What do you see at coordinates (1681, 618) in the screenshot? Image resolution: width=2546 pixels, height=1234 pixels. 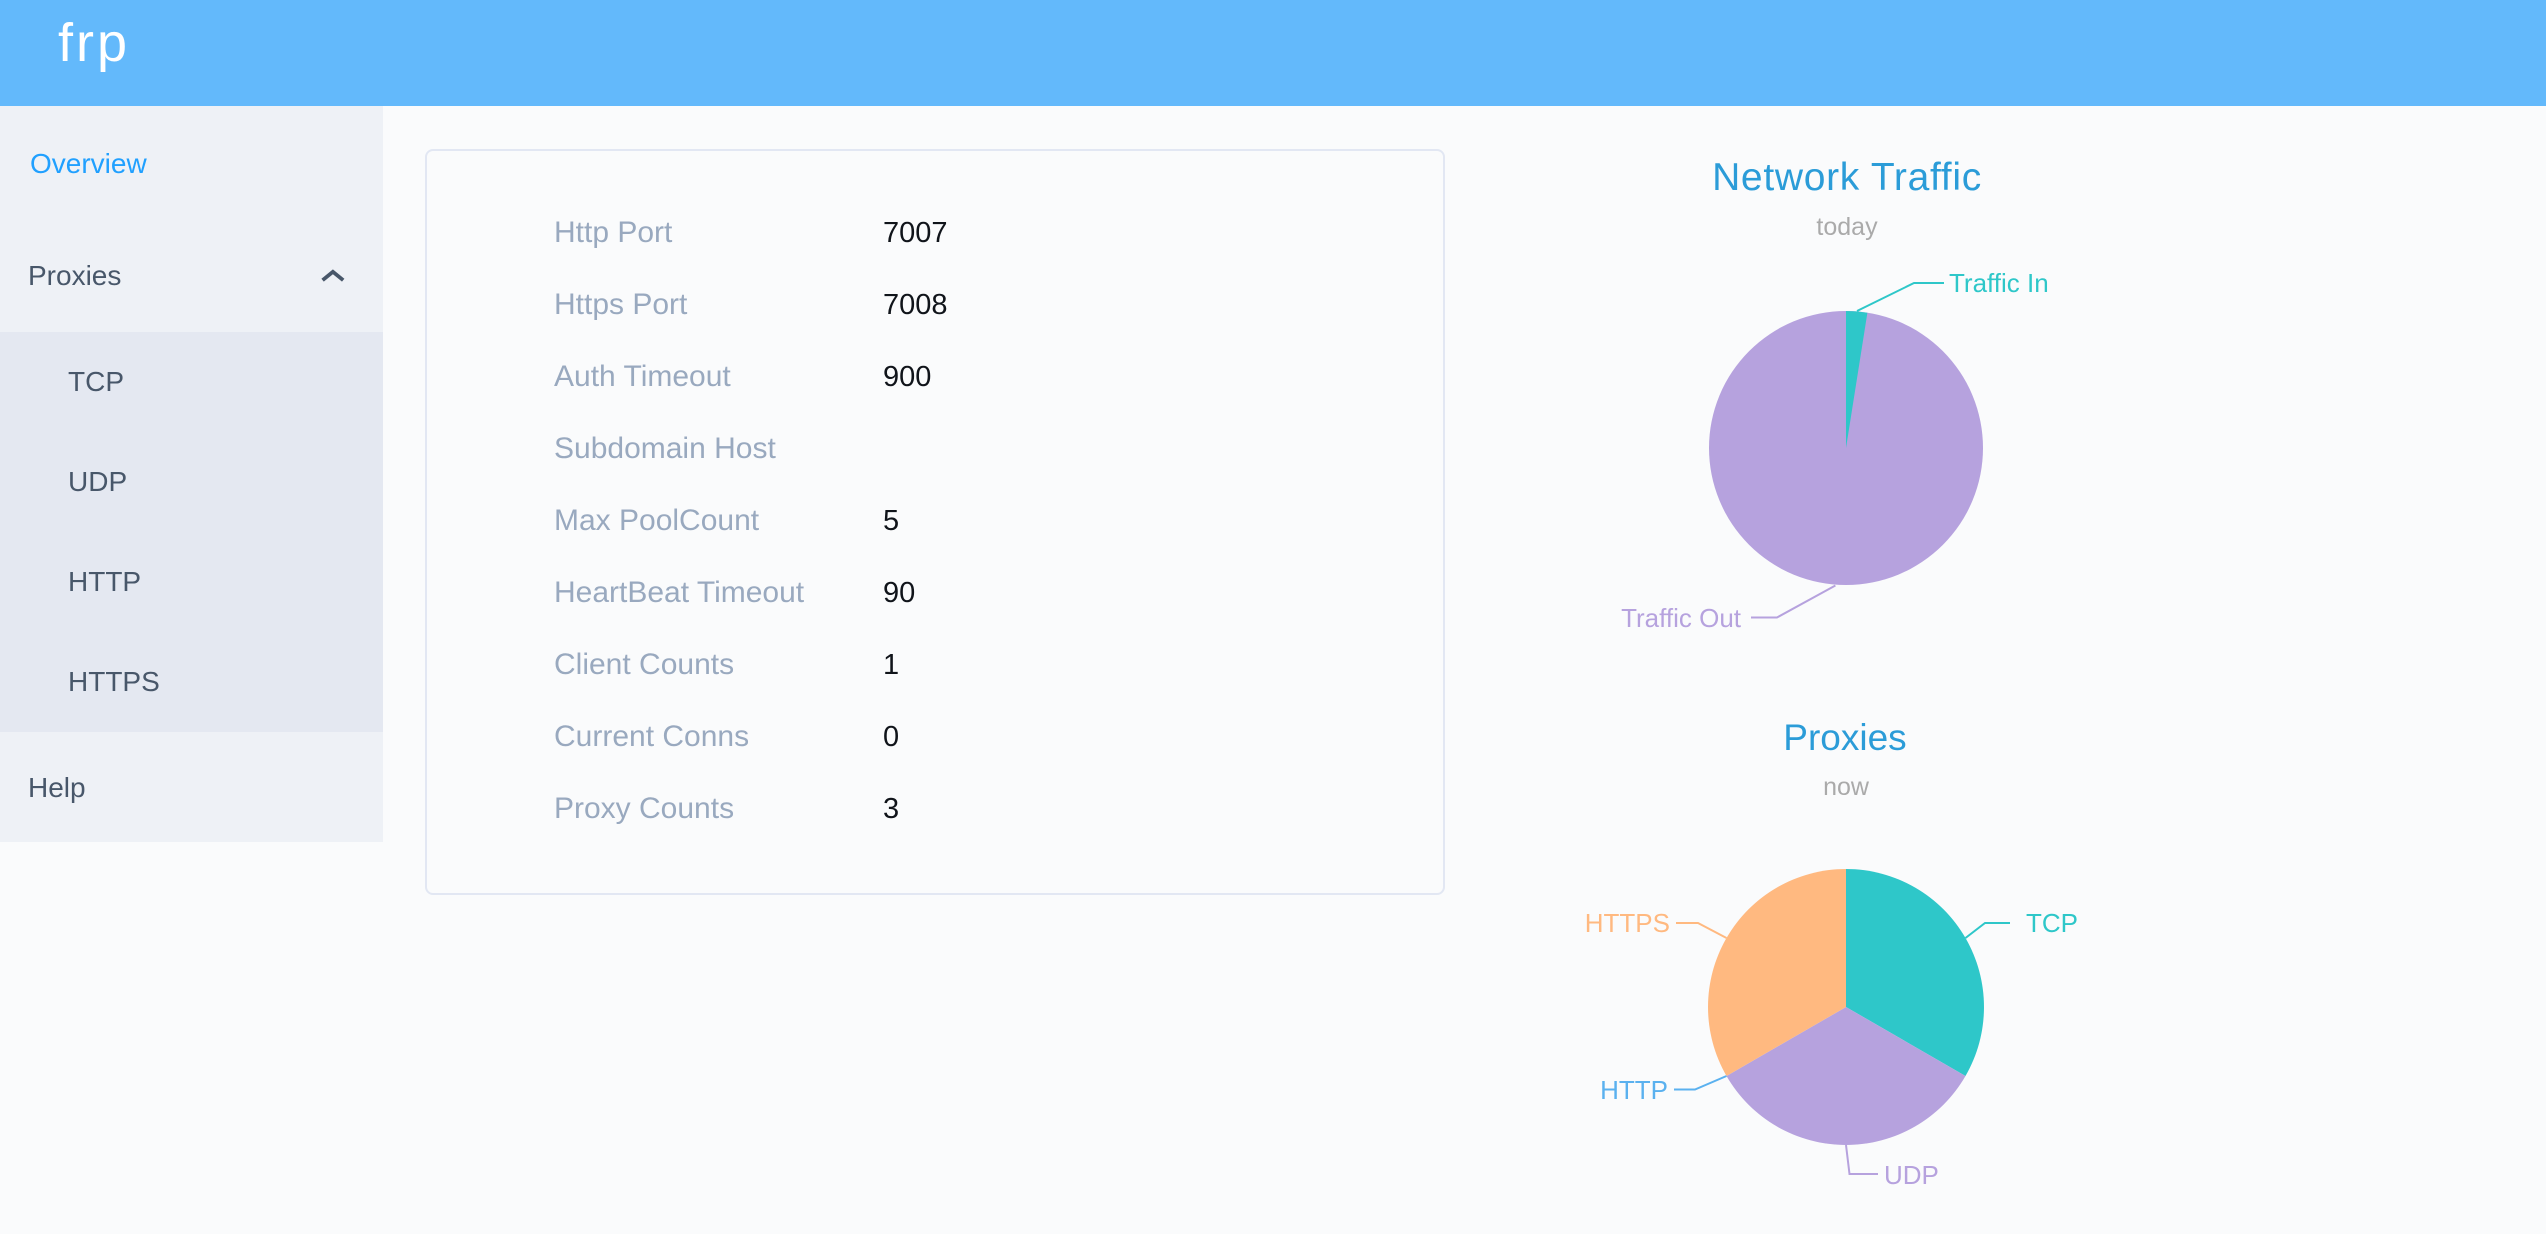 I see `svg-text: Traffic Out` at bounding box center [1681, 618].